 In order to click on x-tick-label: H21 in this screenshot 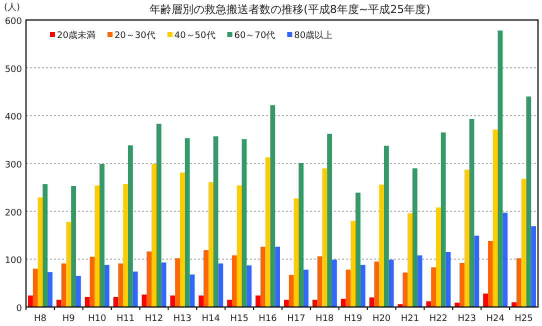, I will do `click(410, 319)`.